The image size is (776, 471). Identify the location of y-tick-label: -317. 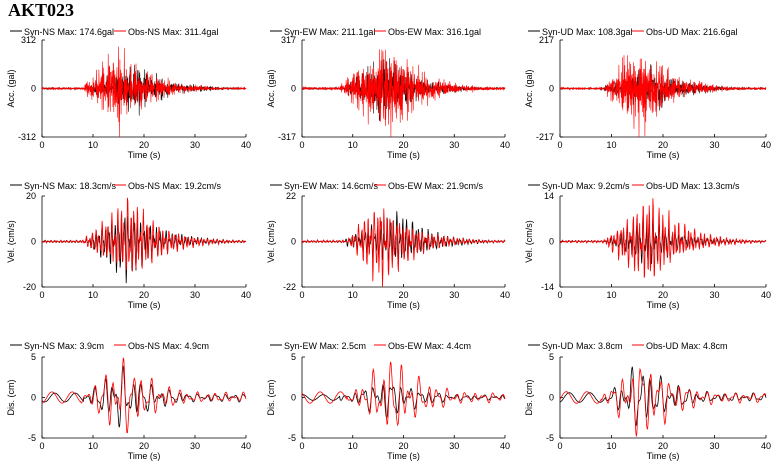
(287, 137).